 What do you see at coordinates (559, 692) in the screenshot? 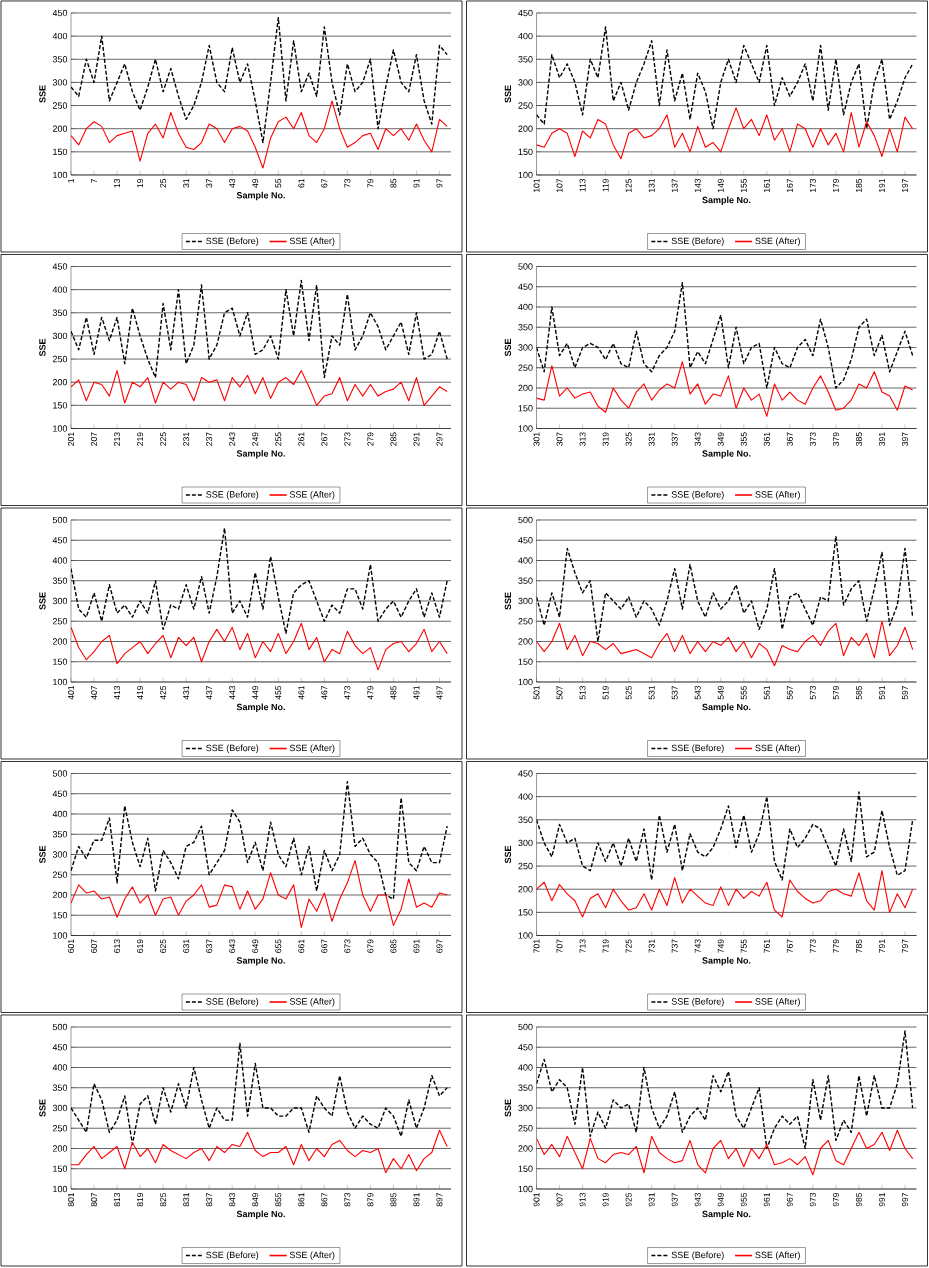
I see `x-tick-label: 507` at bounding box center [559, 692].